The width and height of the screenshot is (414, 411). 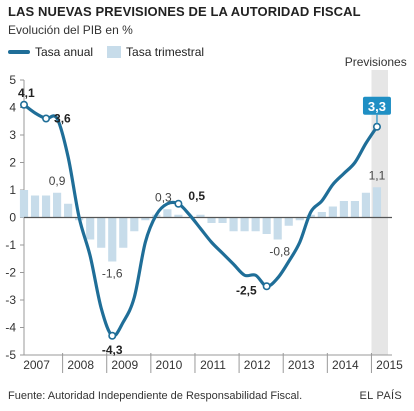 What do you see at coordinates (12, 135) in the screenshot?
I see `y-tick-label: 3` at bounding box center [12, 135].